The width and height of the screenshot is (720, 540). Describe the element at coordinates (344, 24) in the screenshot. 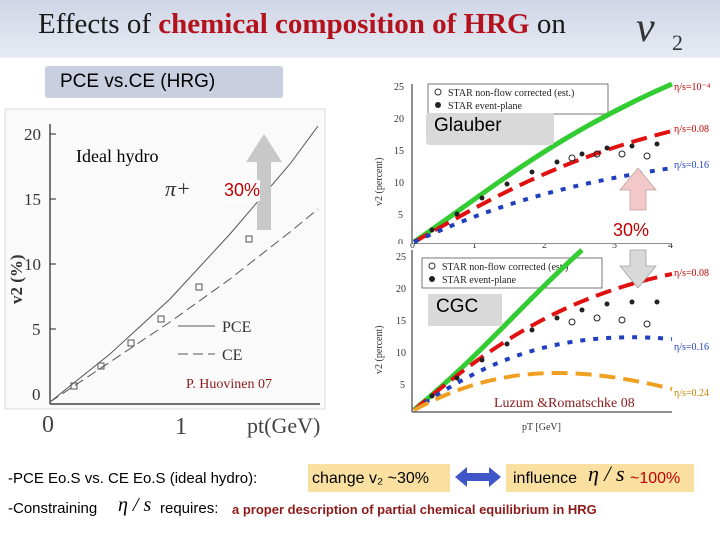

I see `title-highlight: chemical composition of HRG` at that location.